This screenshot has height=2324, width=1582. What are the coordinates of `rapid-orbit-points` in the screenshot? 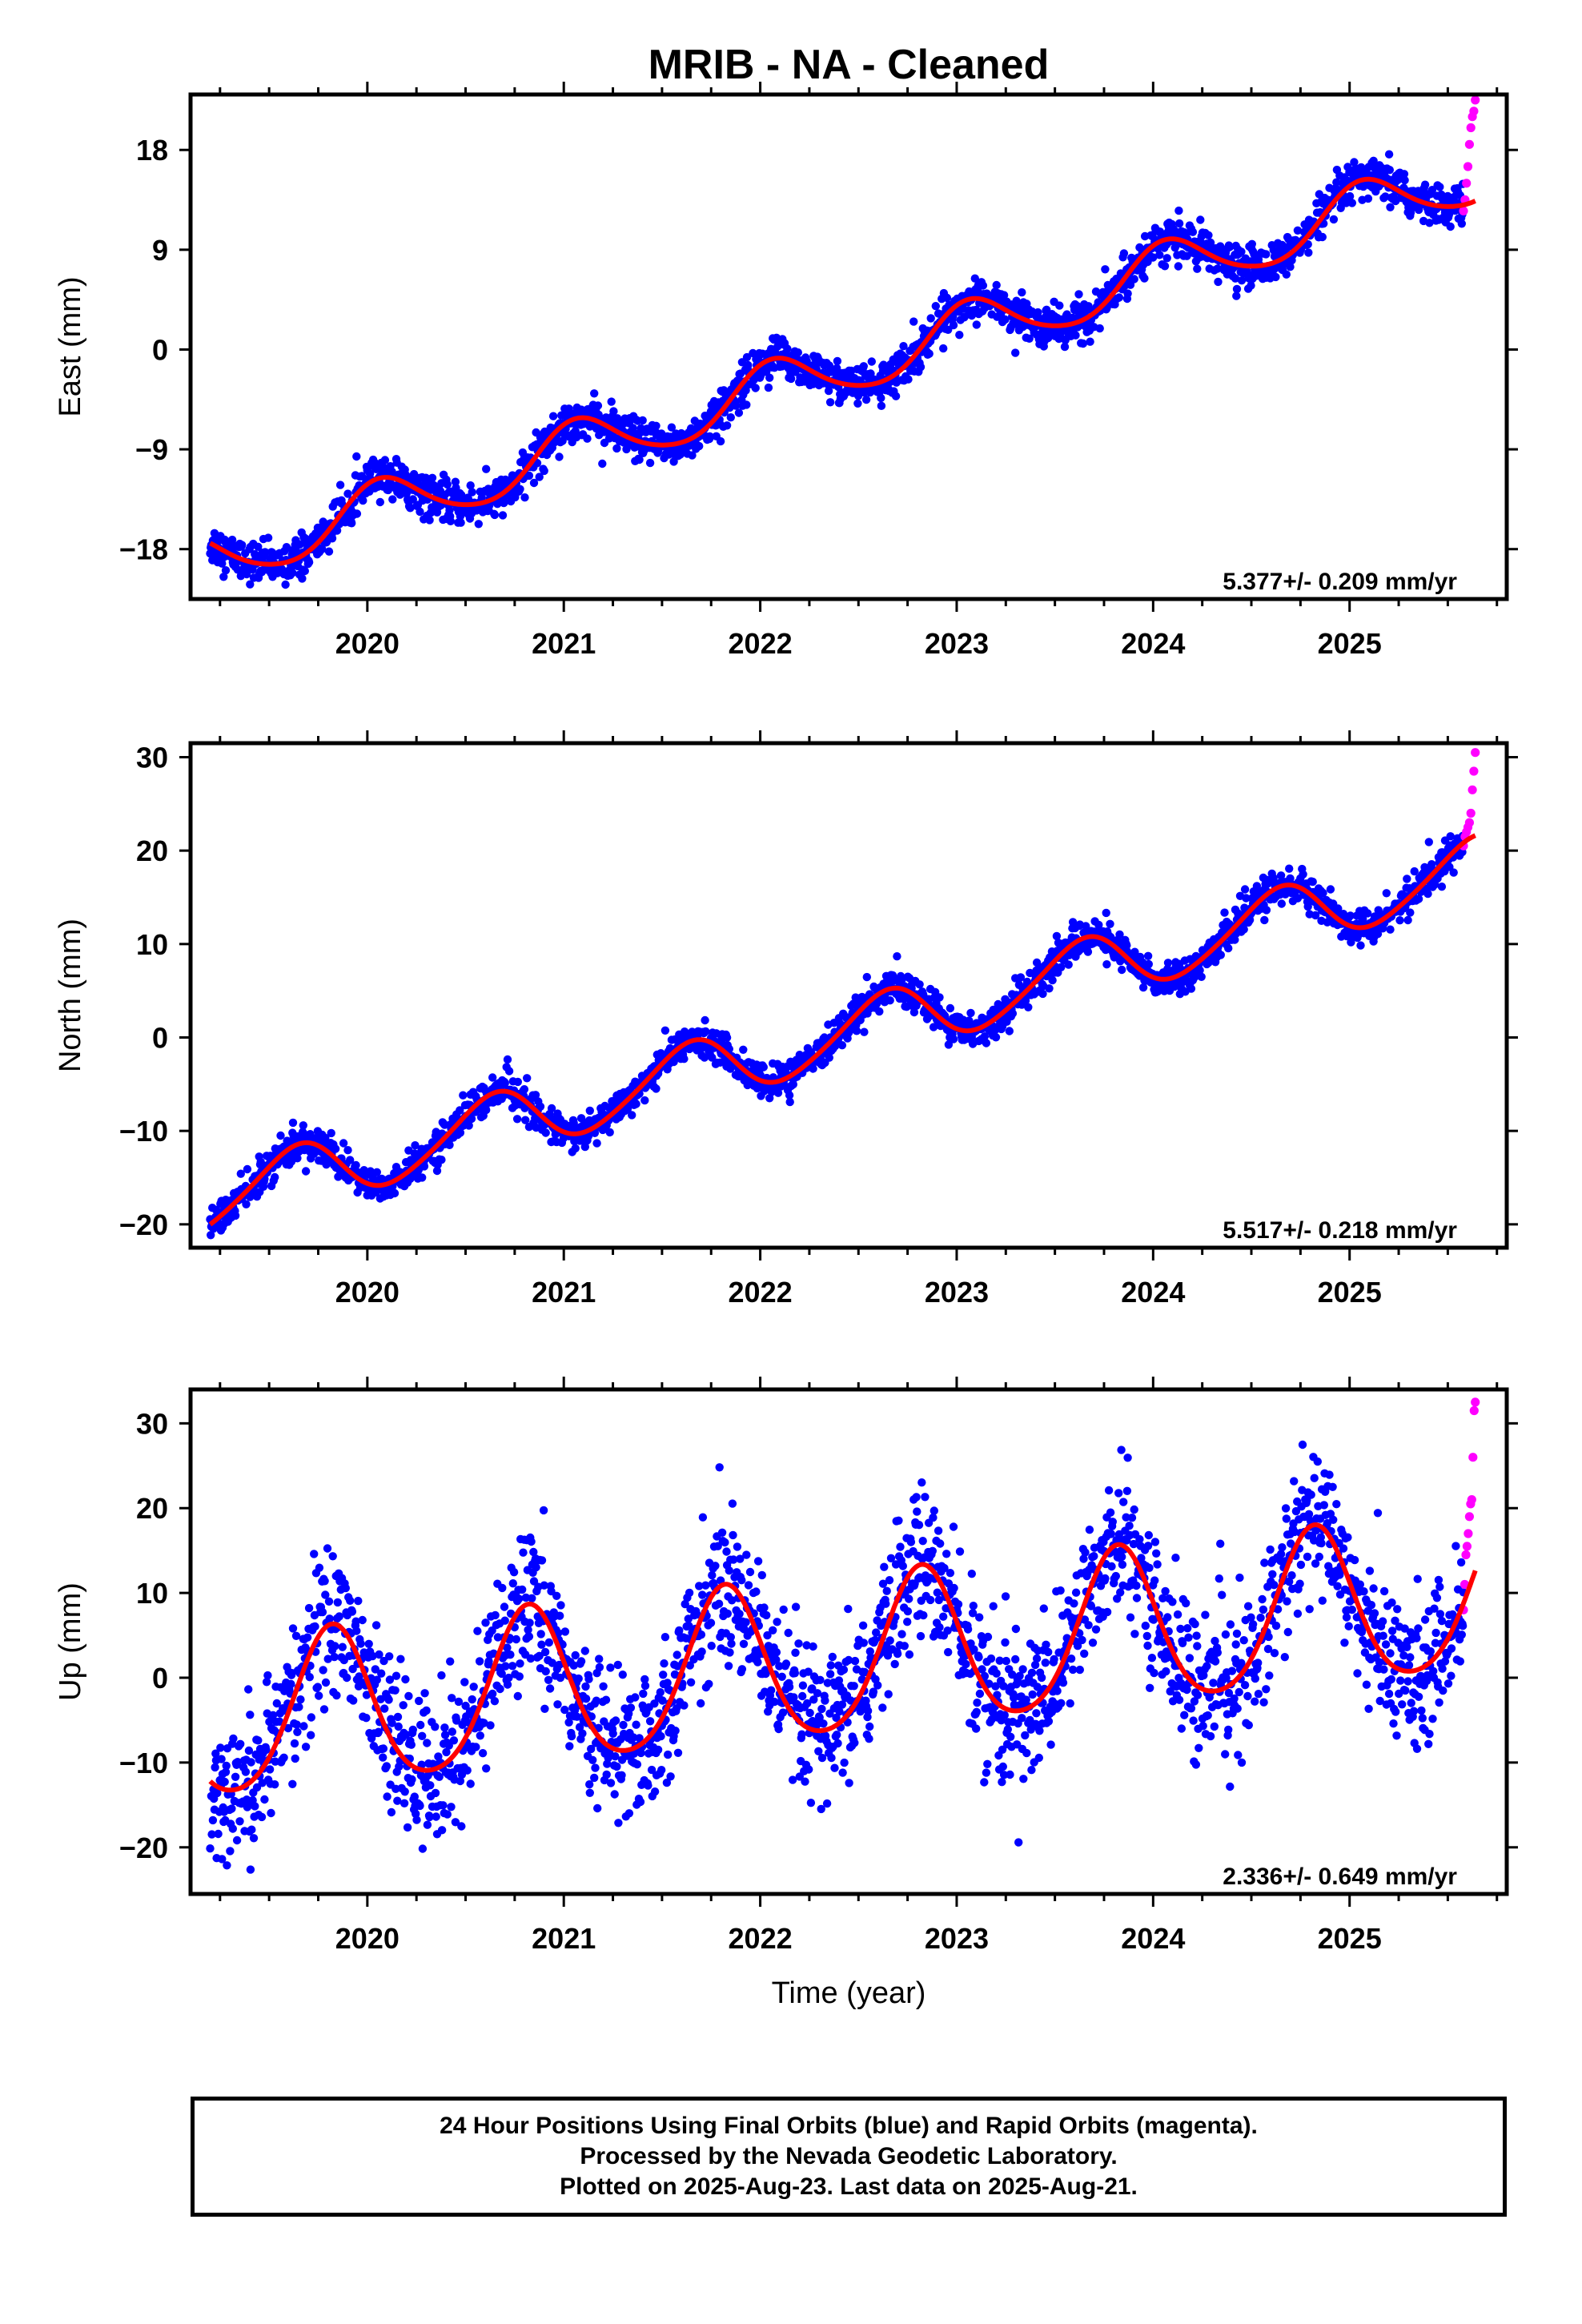 It's located at (1469, 799).